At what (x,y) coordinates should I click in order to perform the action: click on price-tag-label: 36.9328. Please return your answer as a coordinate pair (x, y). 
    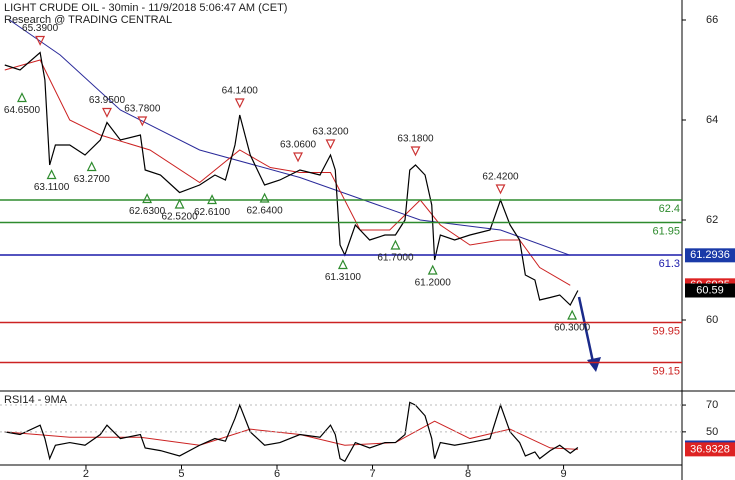
    Looking at the image, I should click on (710, 449).